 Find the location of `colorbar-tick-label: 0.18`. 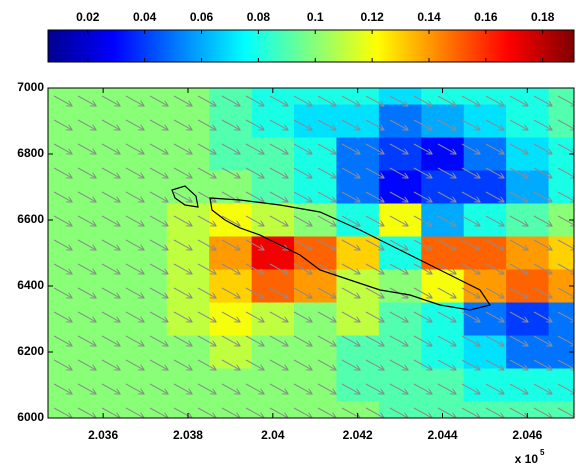

colorbar-tick-label: 0.18 is located at coordinates (543, 17).